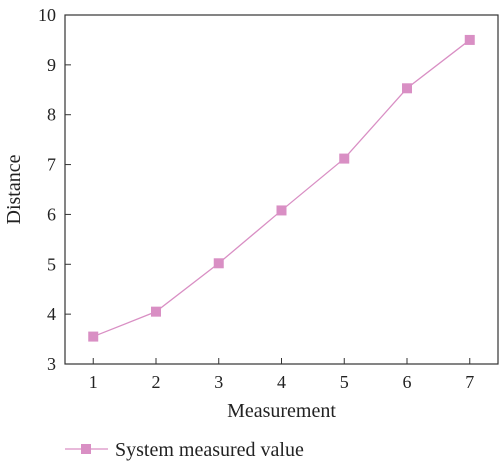 This screenshot has width=500, height=463. What do you see at coordinates (14, 189) in the screenshot?
I see `y-axis-title: Distance` at bounding box center [14, 189].